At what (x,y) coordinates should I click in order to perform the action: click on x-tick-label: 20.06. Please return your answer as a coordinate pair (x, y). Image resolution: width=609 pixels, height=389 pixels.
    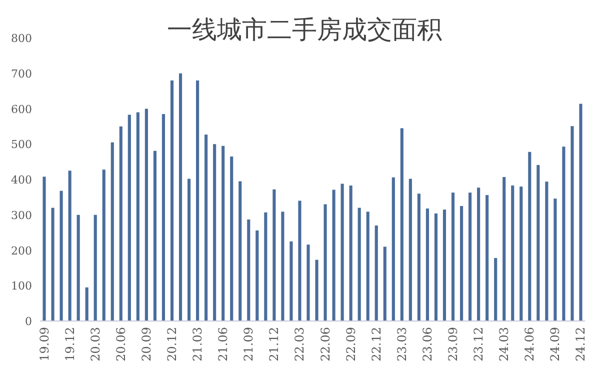
    Looking at the image, I should click on (121, 344).